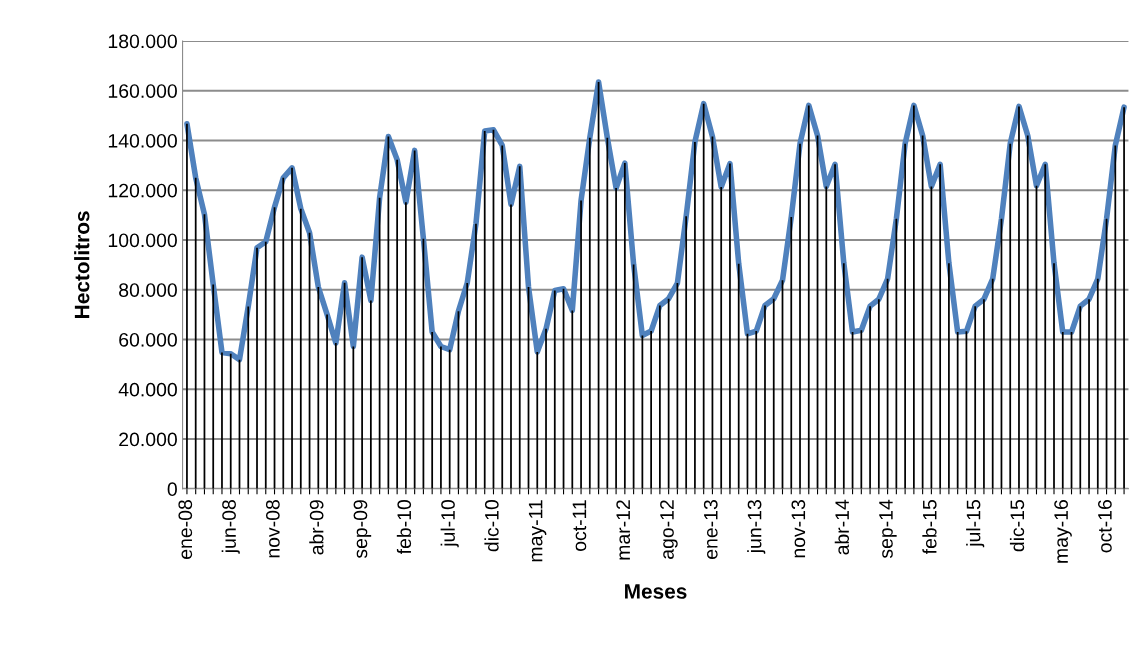 This screenshot has height=650, width=1141. I want to click on x-tick-label: sep-09, so click(362, 529).